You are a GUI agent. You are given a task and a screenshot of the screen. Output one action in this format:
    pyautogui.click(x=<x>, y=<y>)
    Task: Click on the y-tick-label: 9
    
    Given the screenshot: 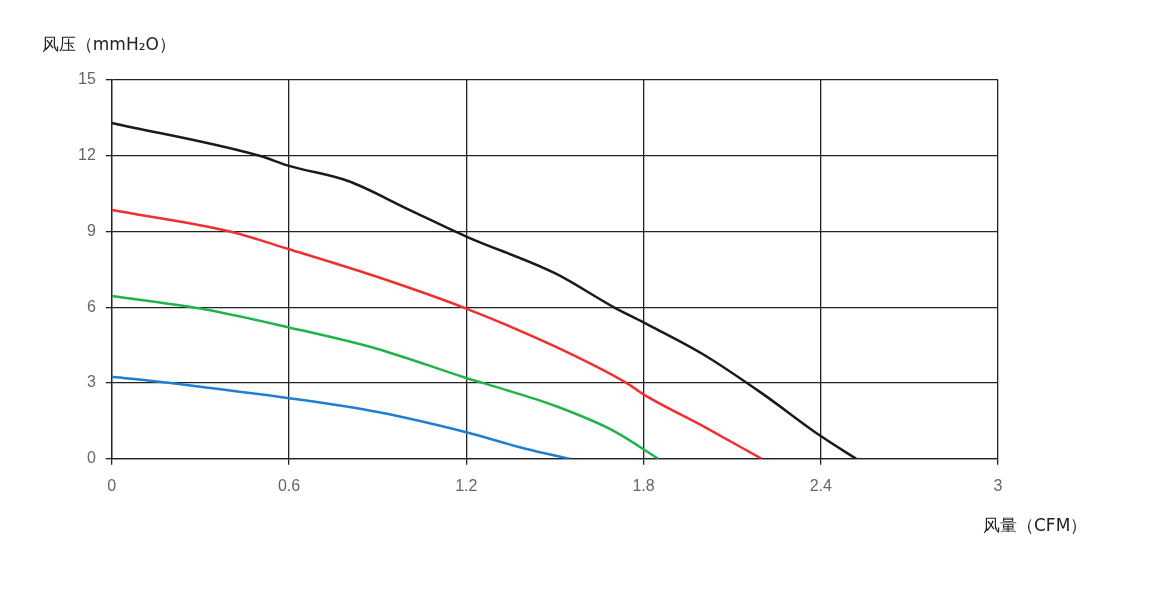 What is the action you would take?
    pyautogui.click(x=91, y=230)
    